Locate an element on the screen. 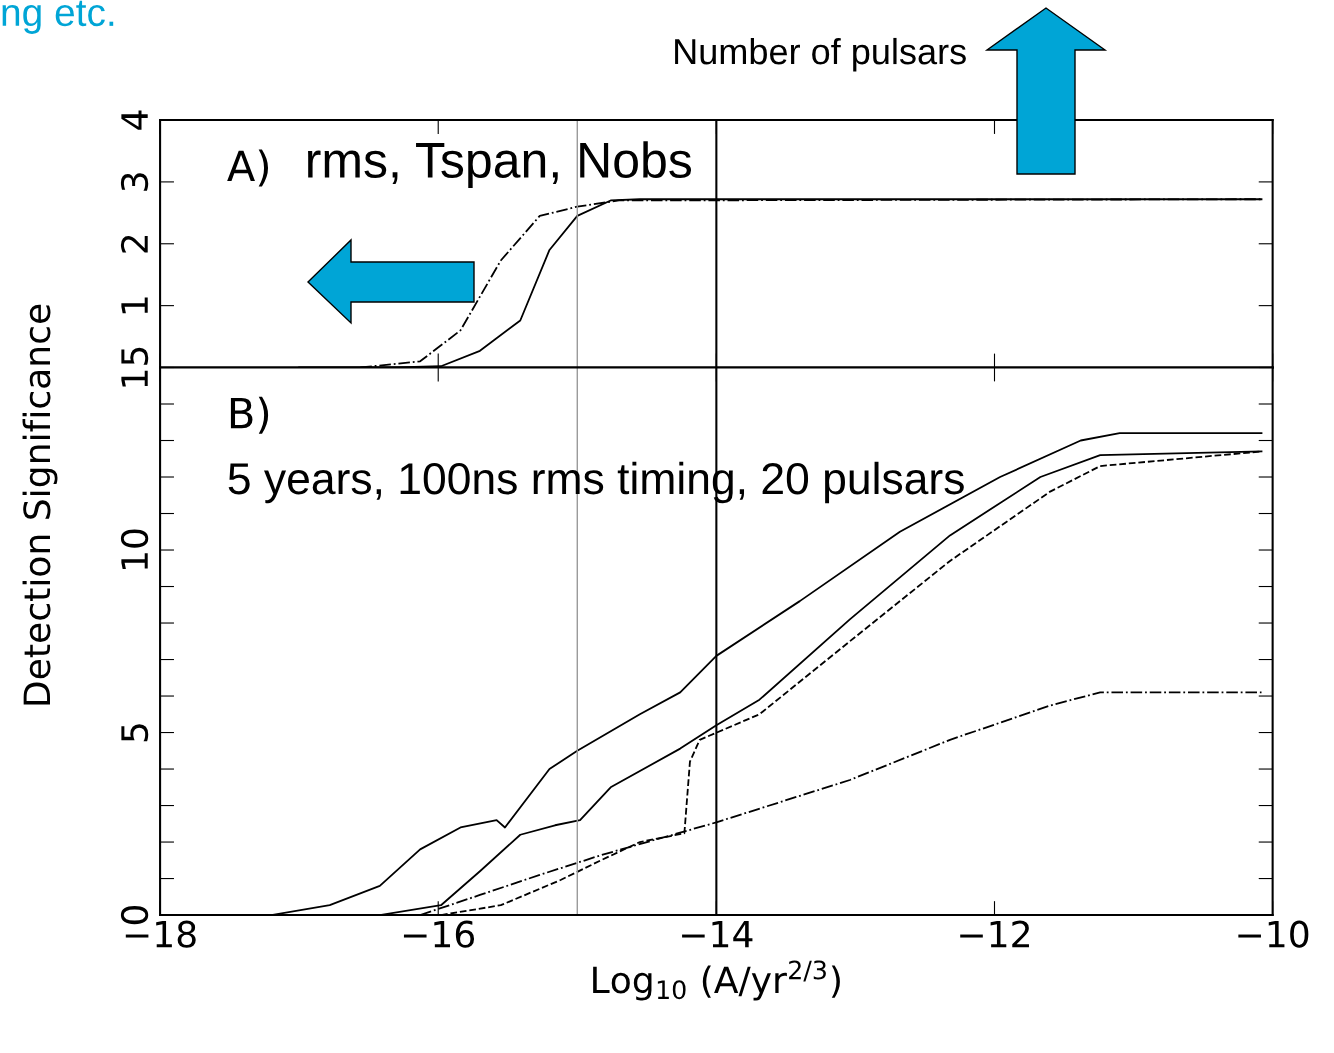 The height and width of the screenshot is (1053, 1334). x-tick-label: −12 is located at coordinates (994, 934).